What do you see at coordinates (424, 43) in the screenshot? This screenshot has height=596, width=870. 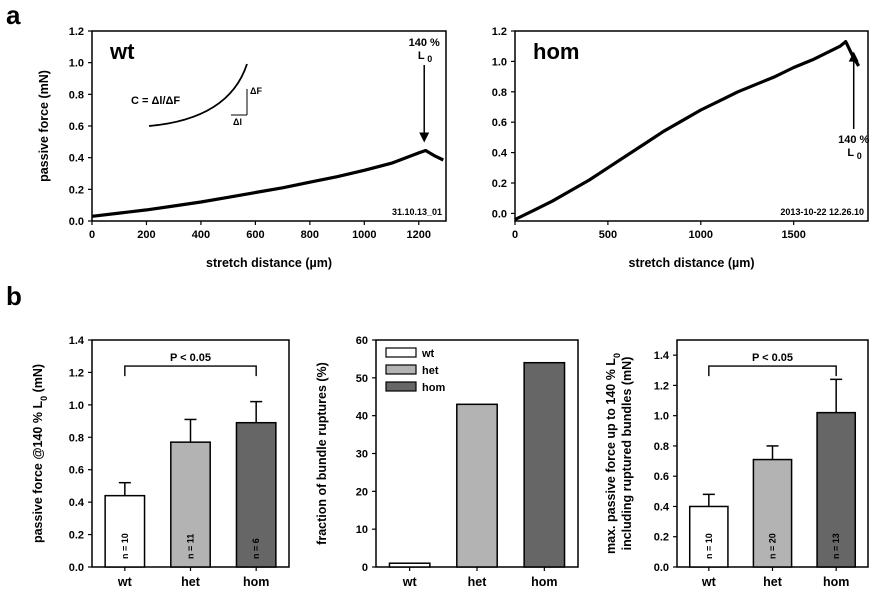 I see `a1-annotation-pct: 140 %` at bounding box center [424, 43].